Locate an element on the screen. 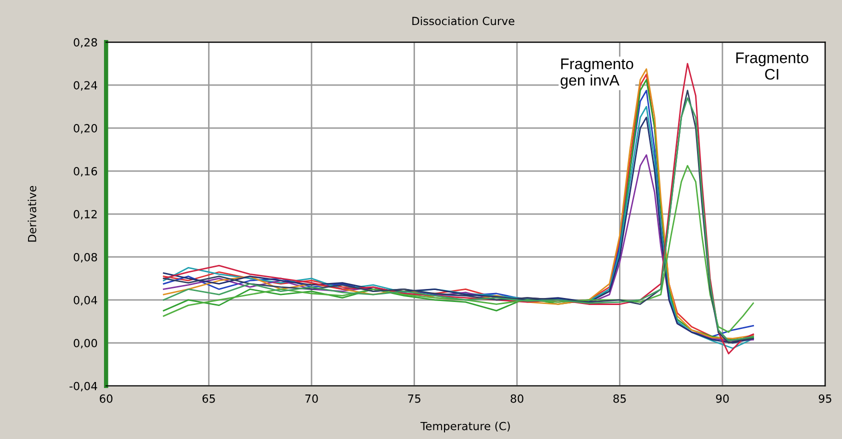 The image size is (842, 439). x-tick-label: 75 is located at coordinates (414, 398).